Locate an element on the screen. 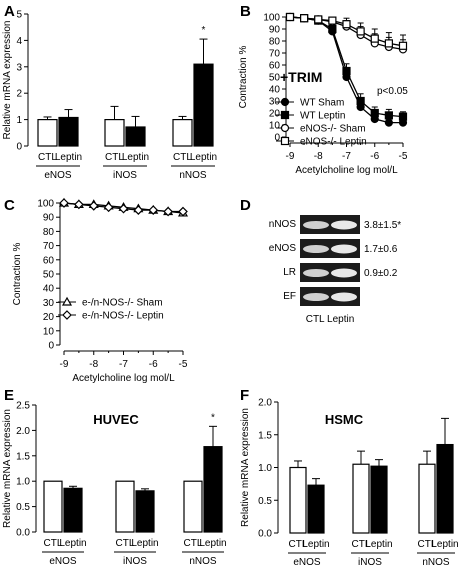  c-y-tick-label: 30 is located at coordinates (49, 303).